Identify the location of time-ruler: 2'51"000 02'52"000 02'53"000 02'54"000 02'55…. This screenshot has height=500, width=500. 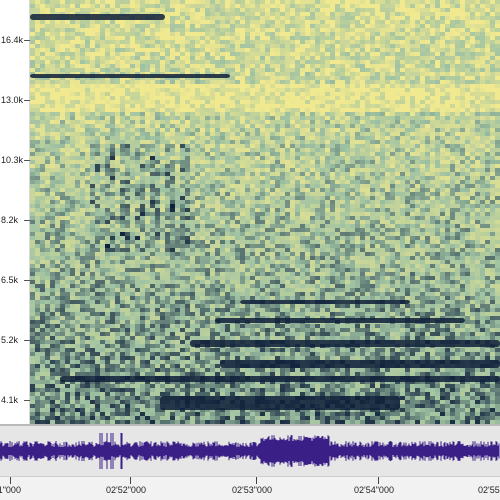
(250, 488).